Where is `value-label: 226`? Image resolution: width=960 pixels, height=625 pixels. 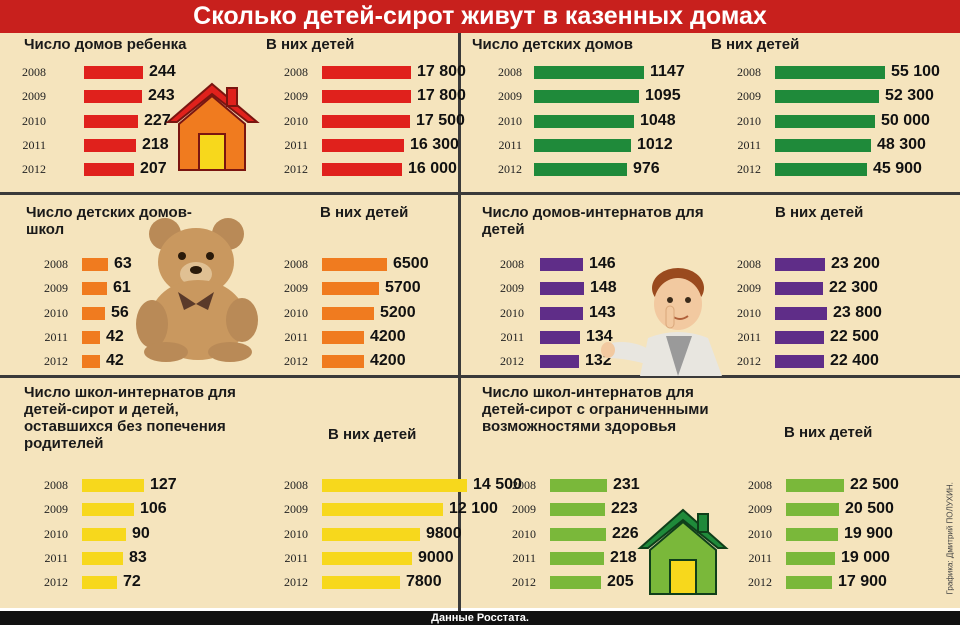 value-label: 226 is located at coordinates (625, 533).